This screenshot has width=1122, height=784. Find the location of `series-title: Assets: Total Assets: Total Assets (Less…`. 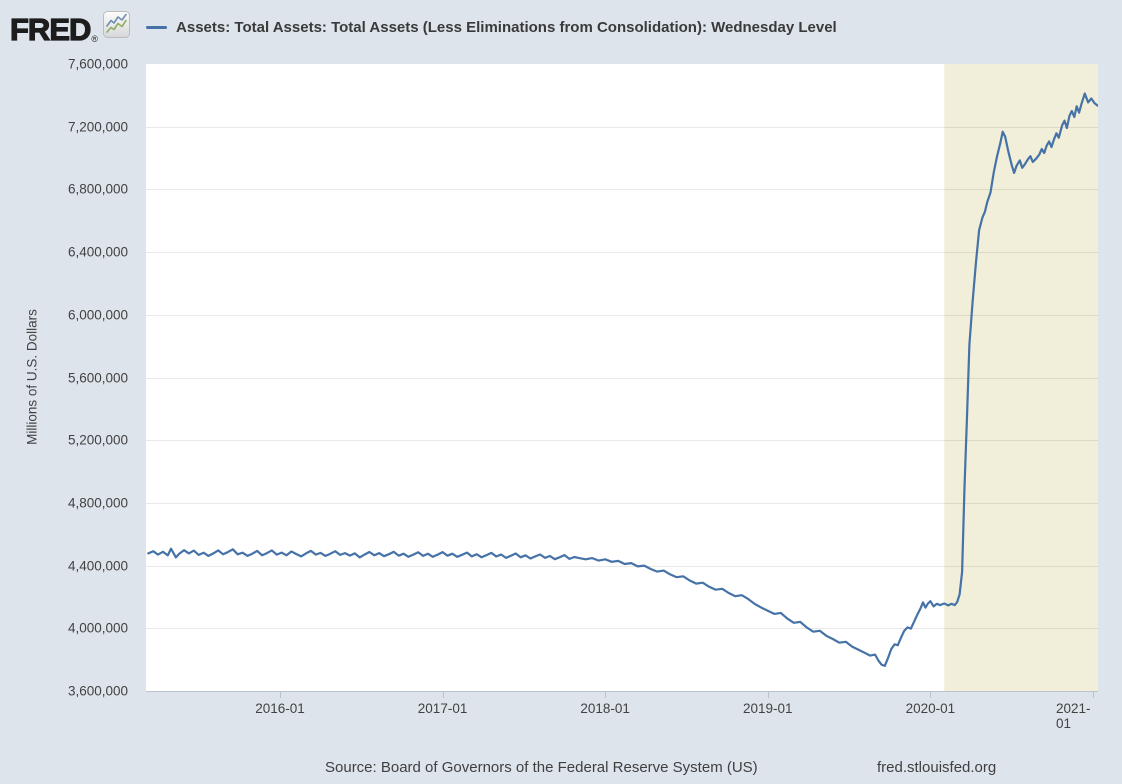

series-title: Assets: Total Assets: Total Assets (Less… is located at coordinates (506, 27).